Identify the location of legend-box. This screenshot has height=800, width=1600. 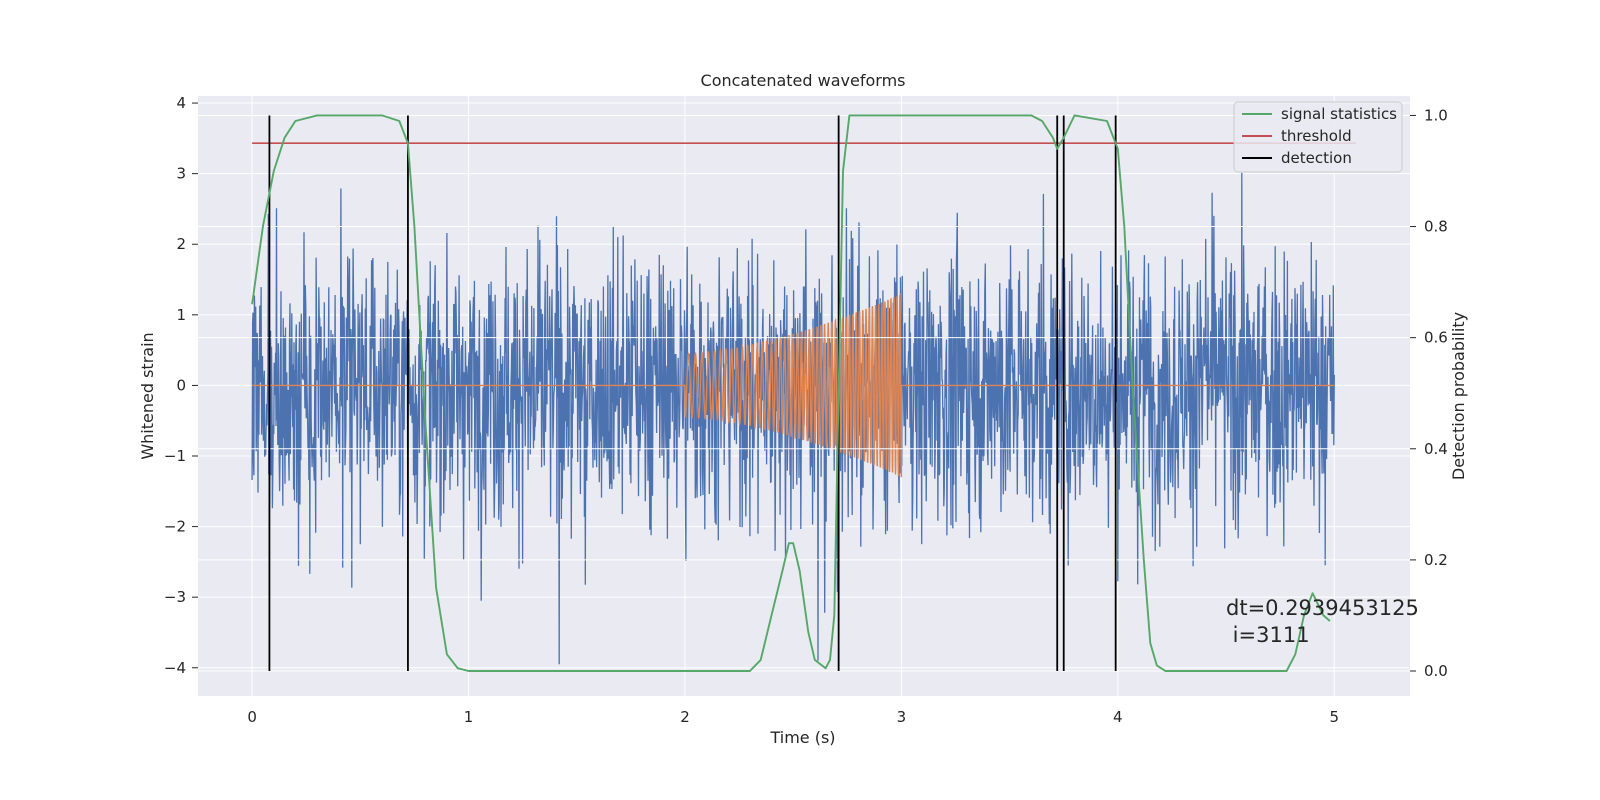
(1318, 137).